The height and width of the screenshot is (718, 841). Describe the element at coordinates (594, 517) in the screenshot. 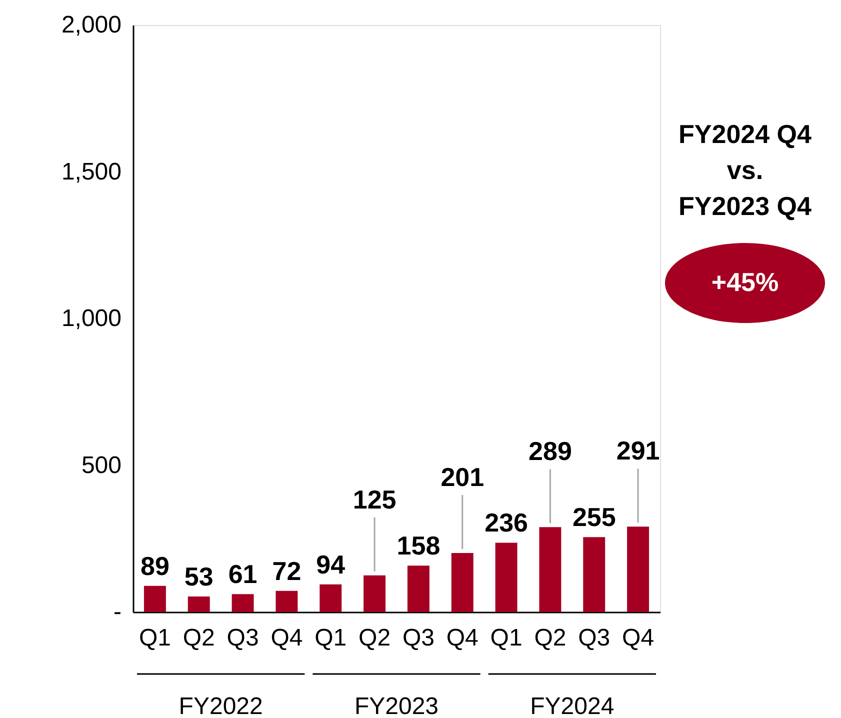

I see `data-label: 255` at that location.